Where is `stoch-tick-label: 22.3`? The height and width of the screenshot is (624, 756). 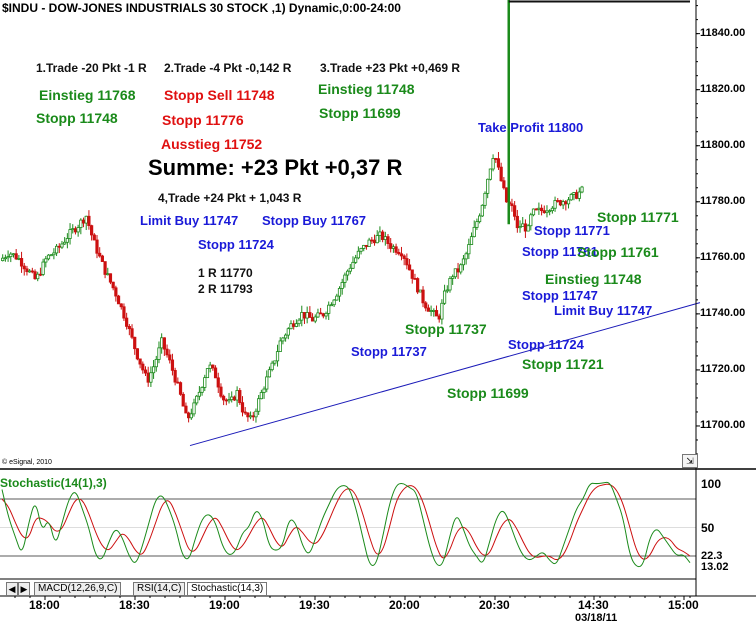
stoch-tick-label: 22.3 is located at coordinates (712, 556).